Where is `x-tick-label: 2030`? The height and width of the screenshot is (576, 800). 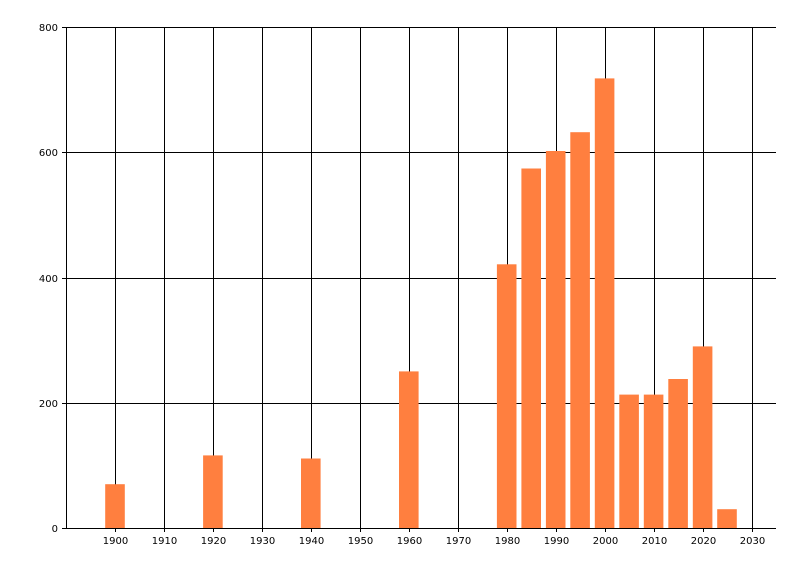 x-tick-label: 2030 is located at coordinates (752, 541).